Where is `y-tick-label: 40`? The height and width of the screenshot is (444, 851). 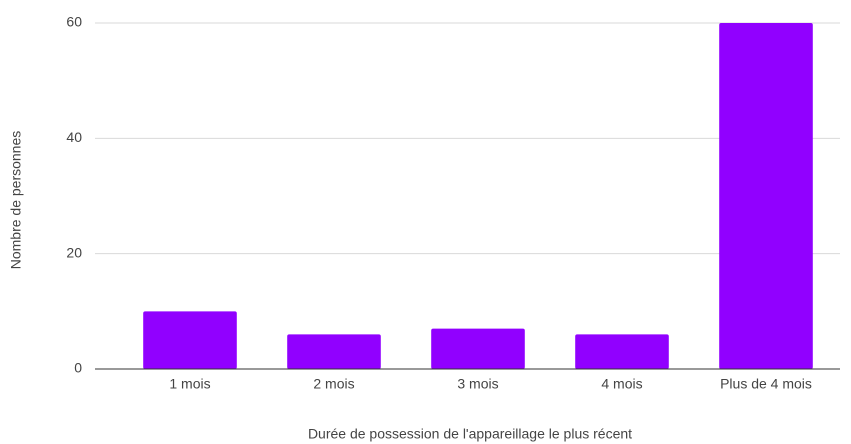 y-tick-label: 40 is located at coordinates (74, 137).